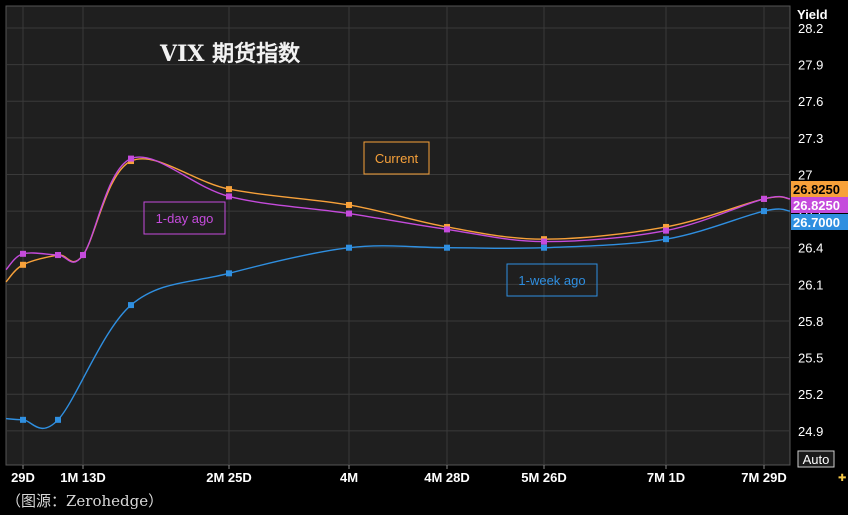 This screenshot has width=848, height=515. Describe the element at coordinates (842, 478) in the screenshot. I see `resize-handle-icon: ✚` at that location.